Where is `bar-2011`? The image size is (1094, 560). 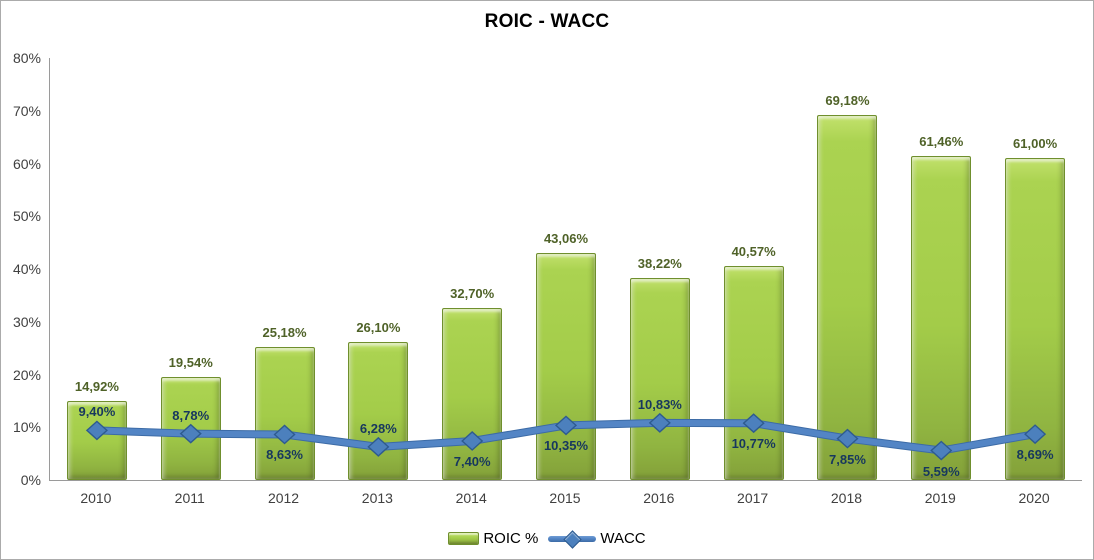
bar-2011 is located at coordinates (190, 428).